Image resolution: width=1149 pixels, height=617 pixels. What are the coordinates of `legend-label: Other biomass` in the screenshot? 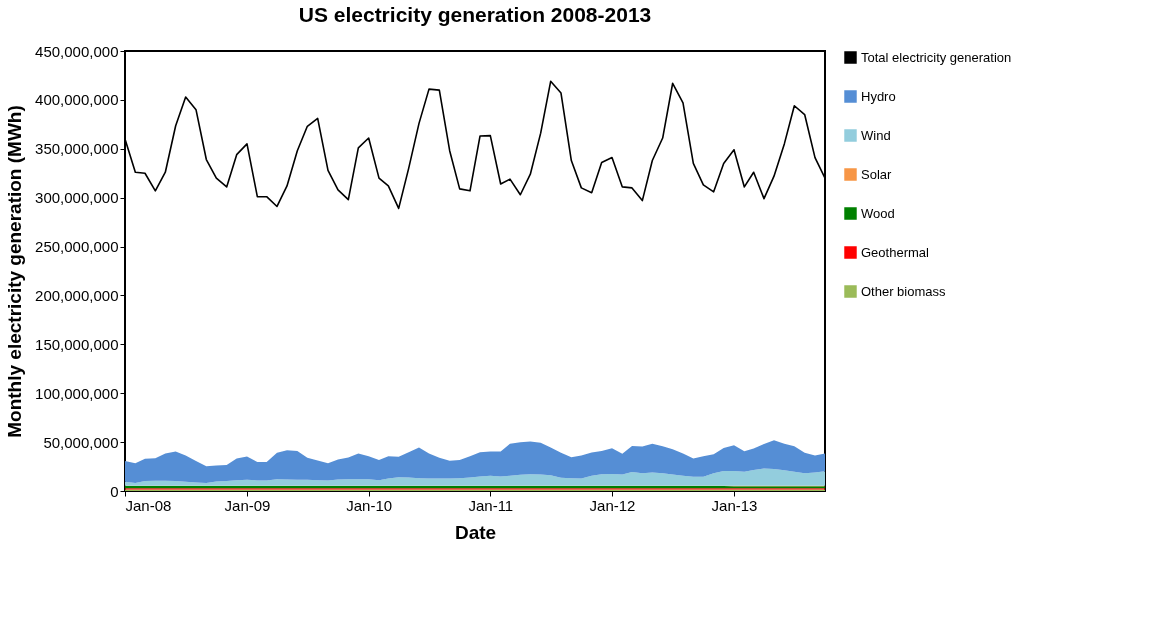 It's located at (904, 291).